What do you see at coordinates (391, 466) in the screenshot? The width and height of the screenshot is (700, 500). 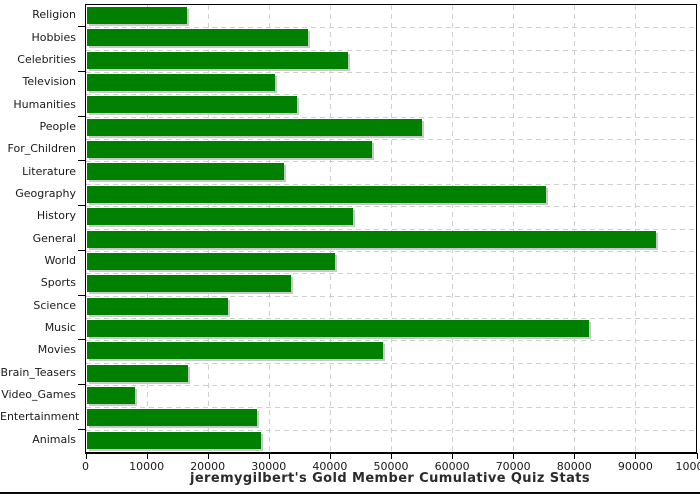 I see `x-tick-label: 50000` at bounding box center [391, 466].